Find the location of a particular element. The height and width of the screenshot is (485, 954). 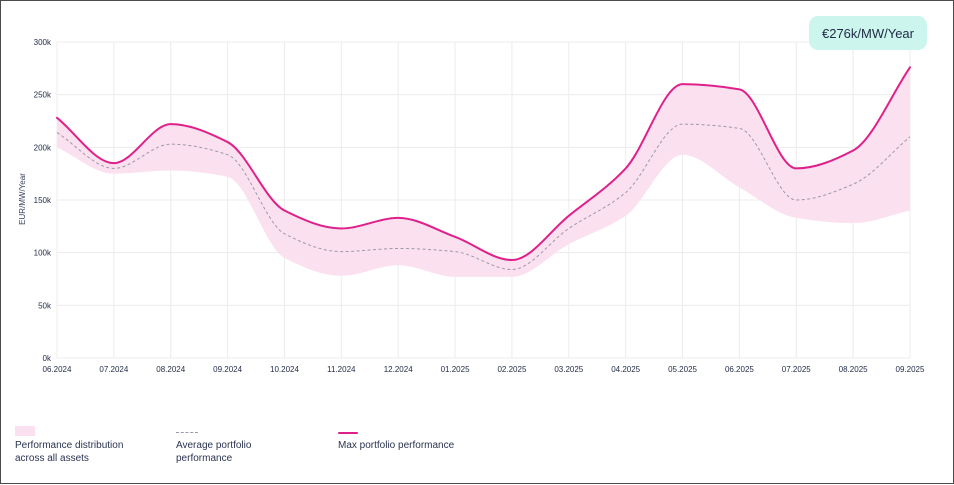

x-tick-label: 09.2024 is located at coordinates (227, 369).